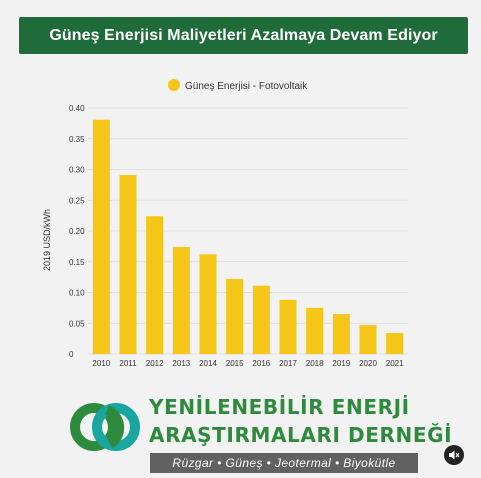  I want to click on y-tick-label: 0.20, so click(77, 231).